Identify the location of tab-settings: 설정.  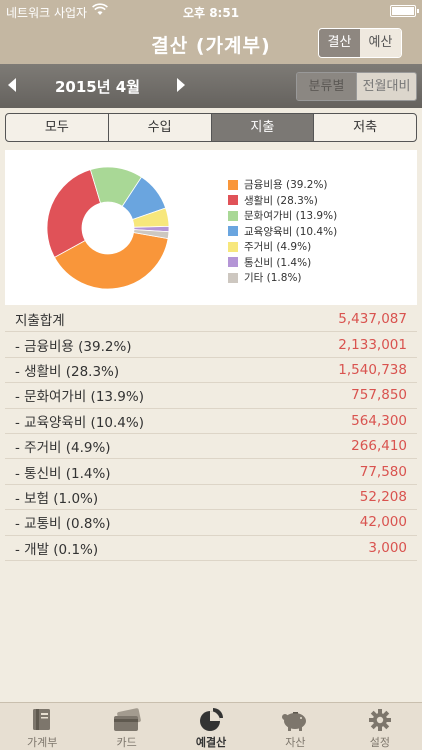
(380, 726).